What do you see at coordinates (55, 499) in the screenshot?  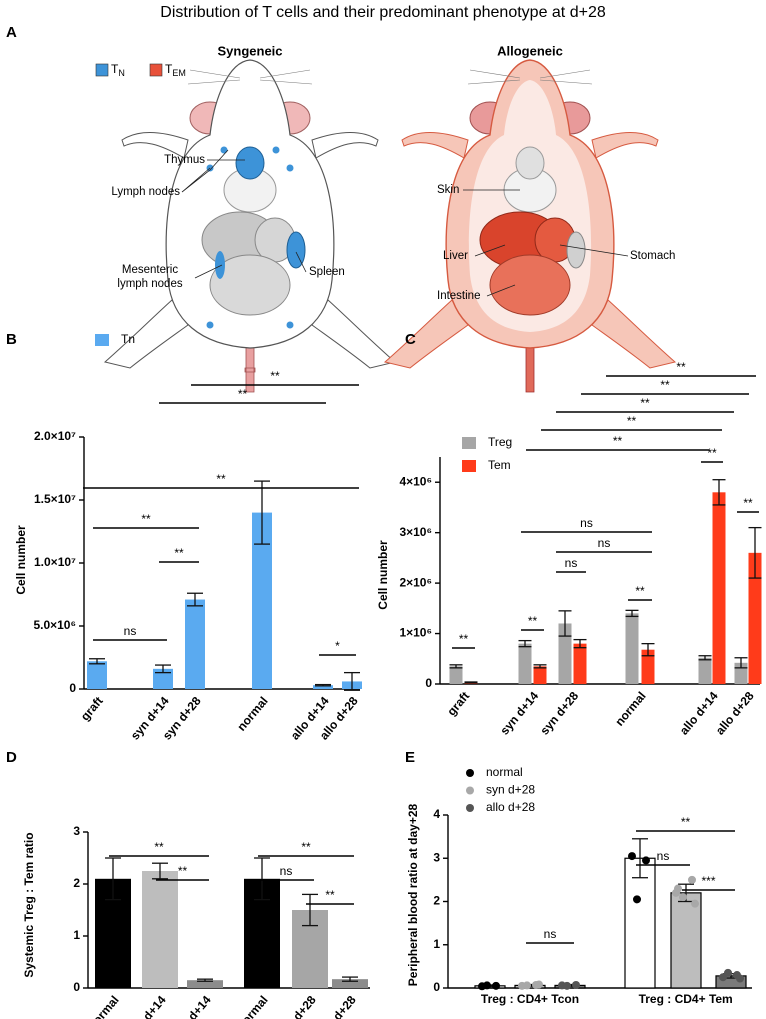 I see `y-tick-label: 1.5×10⁷` at bounding box center [55, 499].